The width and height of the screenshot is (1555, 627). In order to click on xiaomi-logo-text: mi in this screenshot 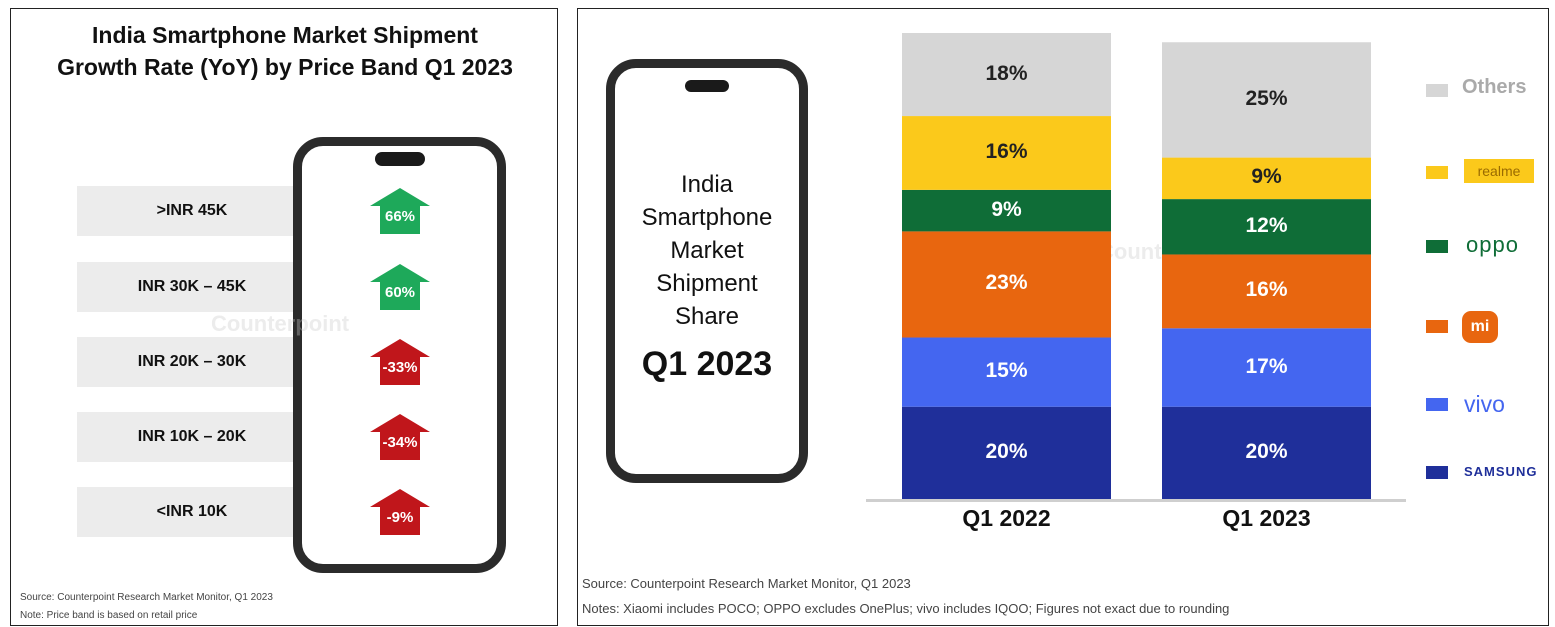, I will do `click(1480, 326)`.